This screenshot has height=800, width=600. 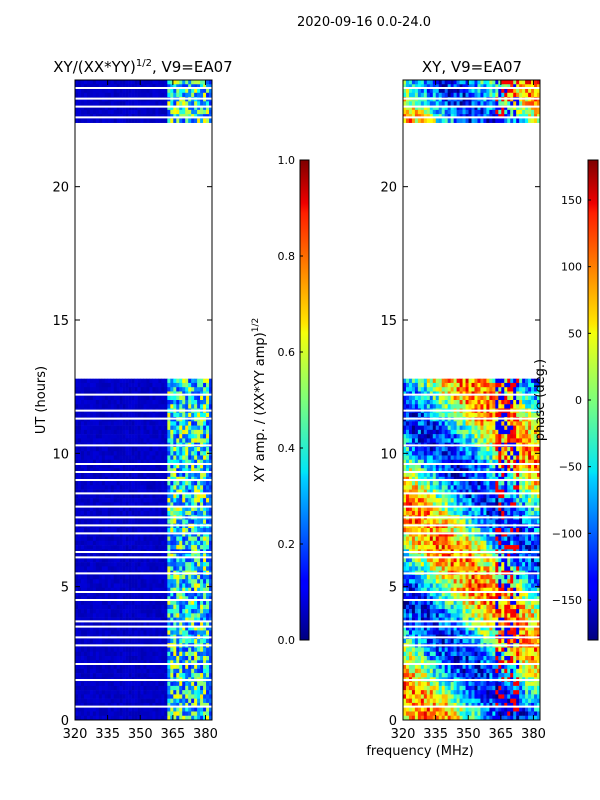 What do you see at coordinates (140, 734) in the screenshot?
I see `x-tick-label: 350` at bounding box center [140, 734].